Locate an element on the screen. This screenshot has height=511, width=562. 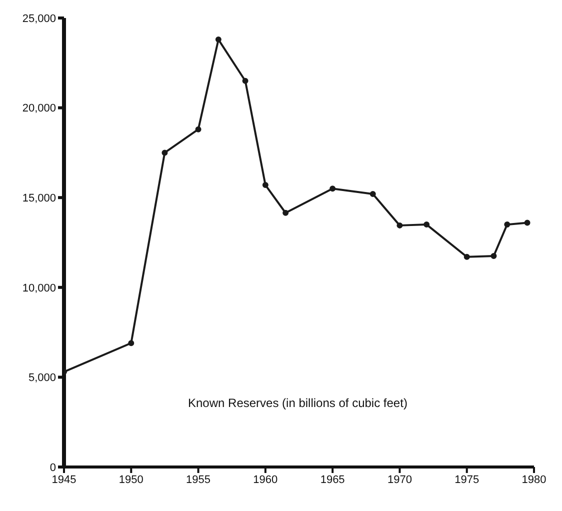
x-tick-label: 1960 is located at coordinates (265, 480).